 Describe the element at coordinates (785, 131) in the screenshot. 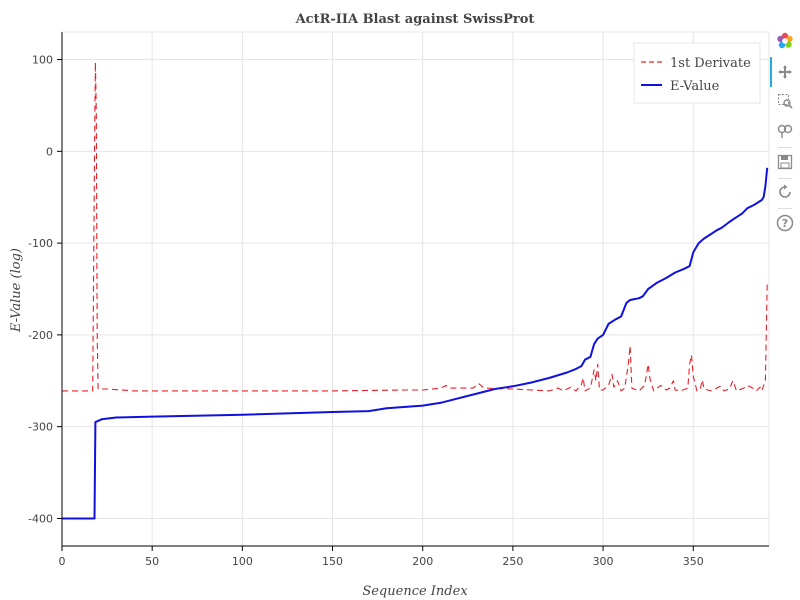

I see `wheel-zoom-icon` at that location.